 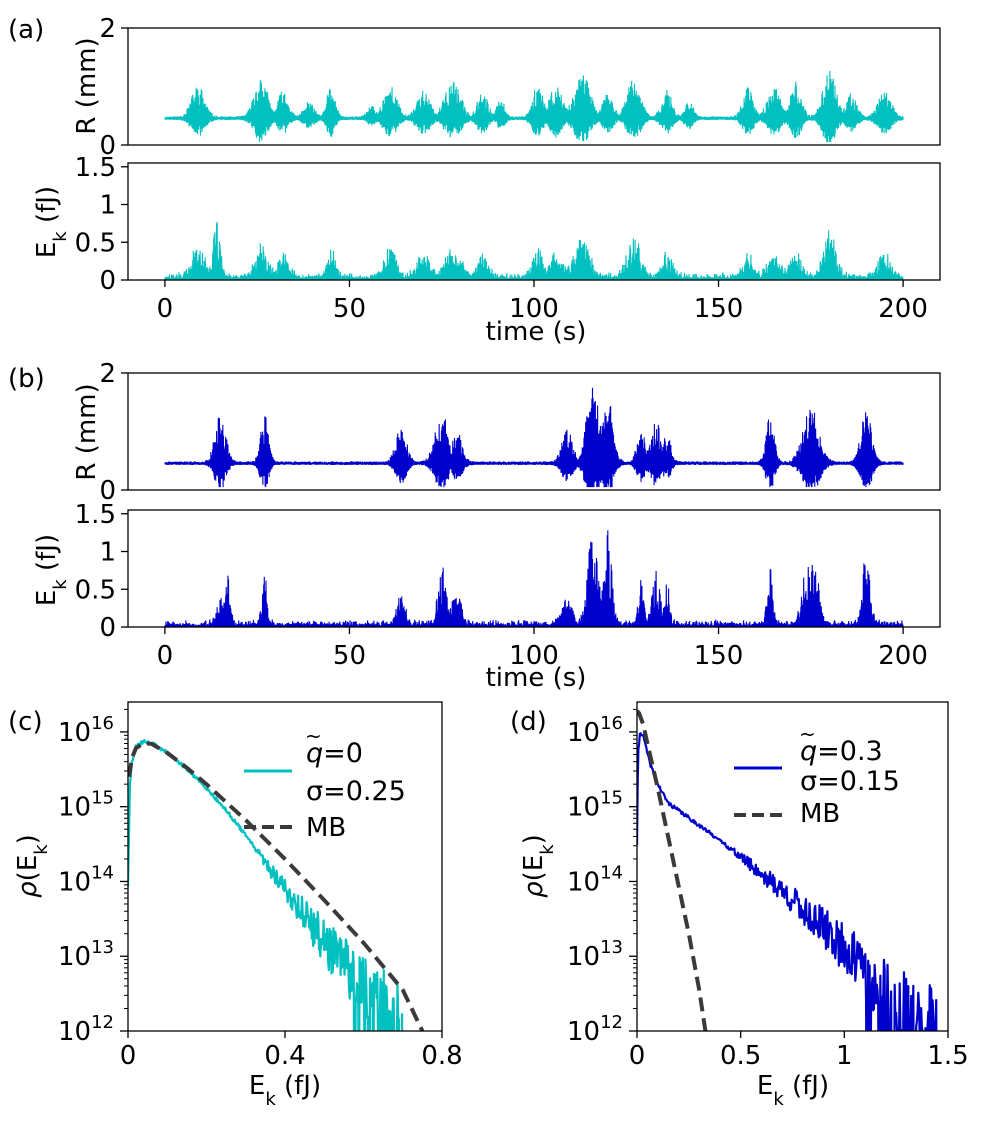 I want to click on series-line-b-bottom, so click(x=534, y=578).